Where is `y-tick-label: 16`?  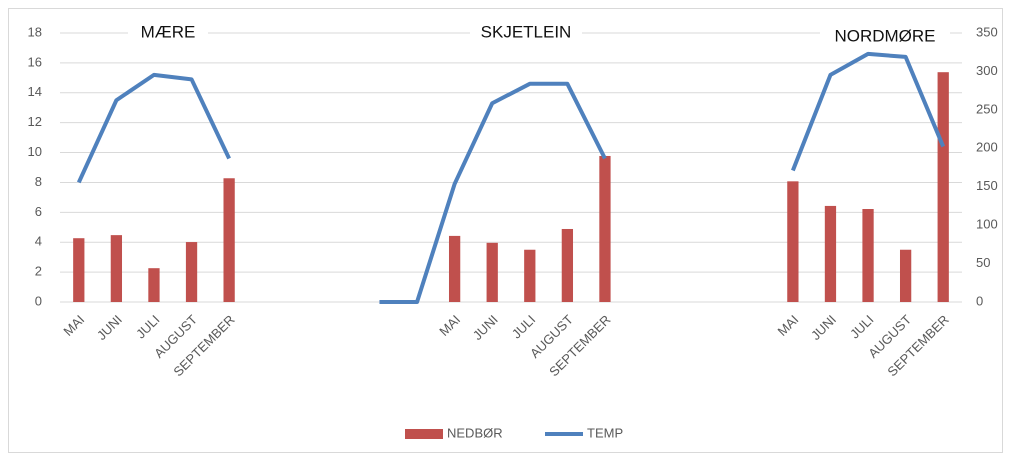
y-tick-label: 16 is located at coordinates (35, 61).